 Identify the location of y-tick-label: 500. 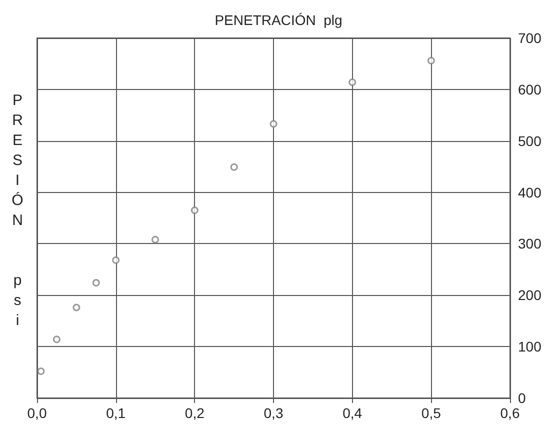
(530, 140).